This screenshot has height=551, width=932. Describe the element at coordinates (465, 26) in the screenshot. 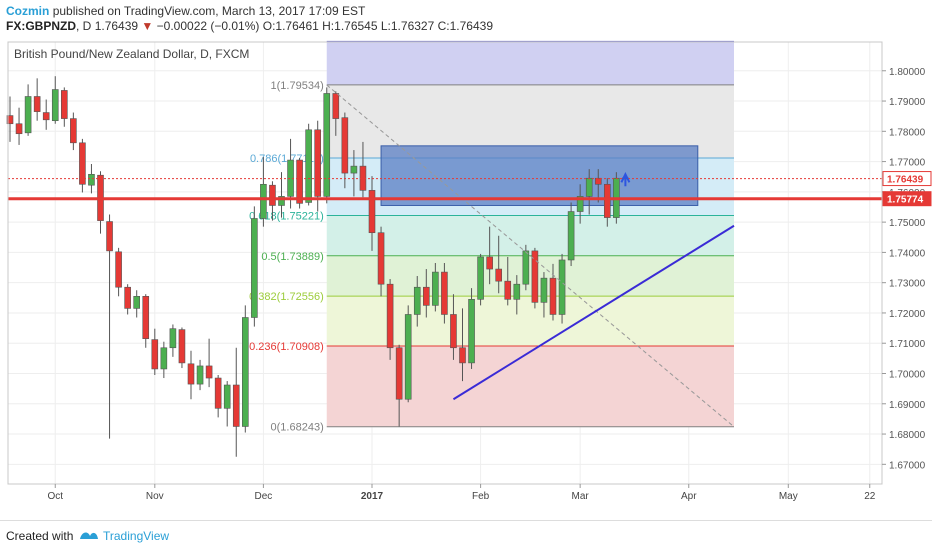

I see `ohlc-close: C:1.76439` at that location.